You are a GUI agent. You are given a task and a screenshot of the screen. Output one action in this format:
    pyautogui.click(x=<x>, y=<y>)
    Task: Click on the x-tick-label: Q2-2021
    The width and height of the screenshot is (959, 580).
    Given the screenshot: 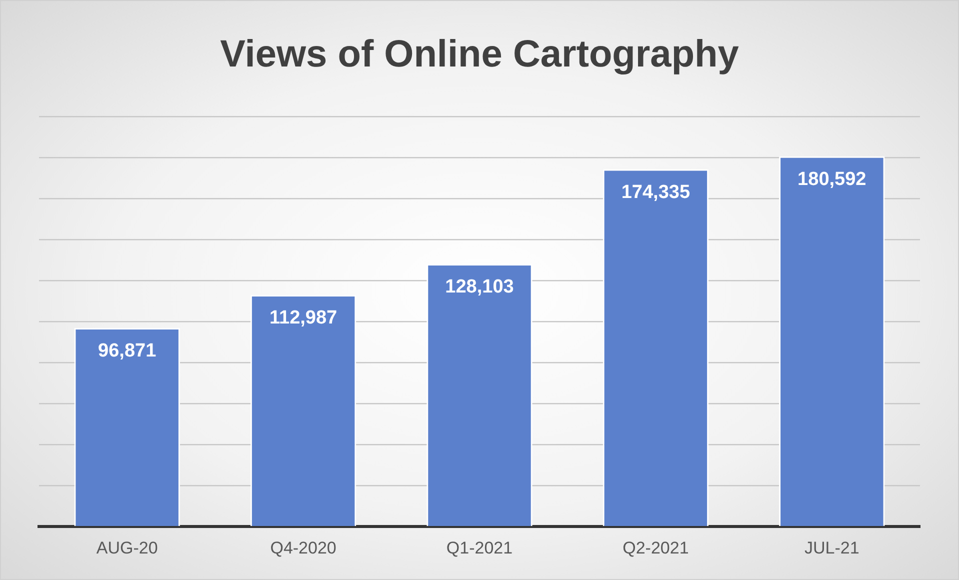 What is the action you would take?
    pyautogui.click(x=655, y=548)
    